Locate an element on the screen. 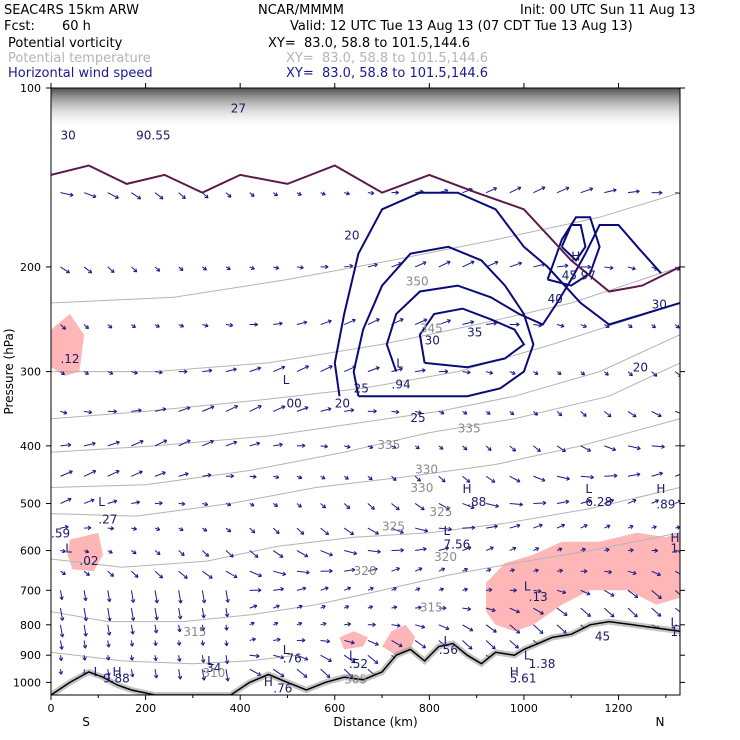 The image size is (740, 740). contour-annotation: 320 is located at coordinates (445, 557).